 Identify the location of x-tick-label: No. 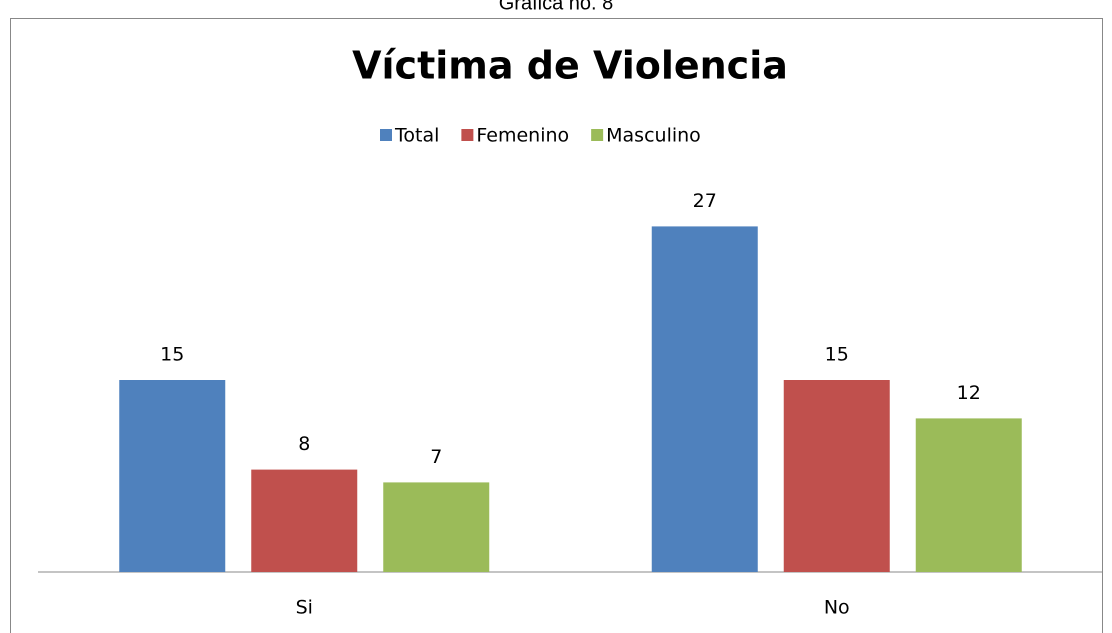
(837, 608).